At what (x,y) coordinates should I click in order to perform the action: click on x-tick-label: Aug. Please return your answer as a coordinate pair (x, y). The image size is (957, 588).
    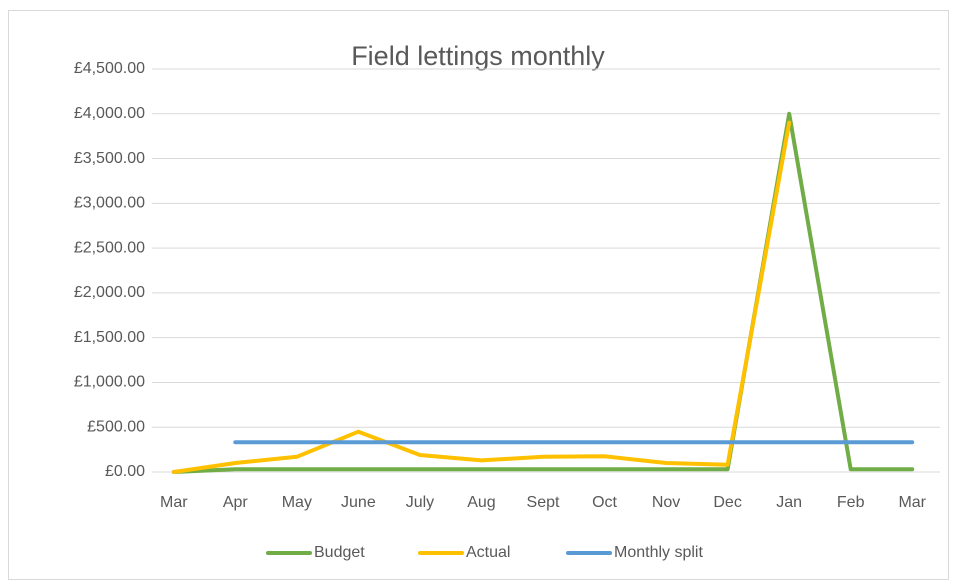
    Looking at the image, I should click on (481, 502).